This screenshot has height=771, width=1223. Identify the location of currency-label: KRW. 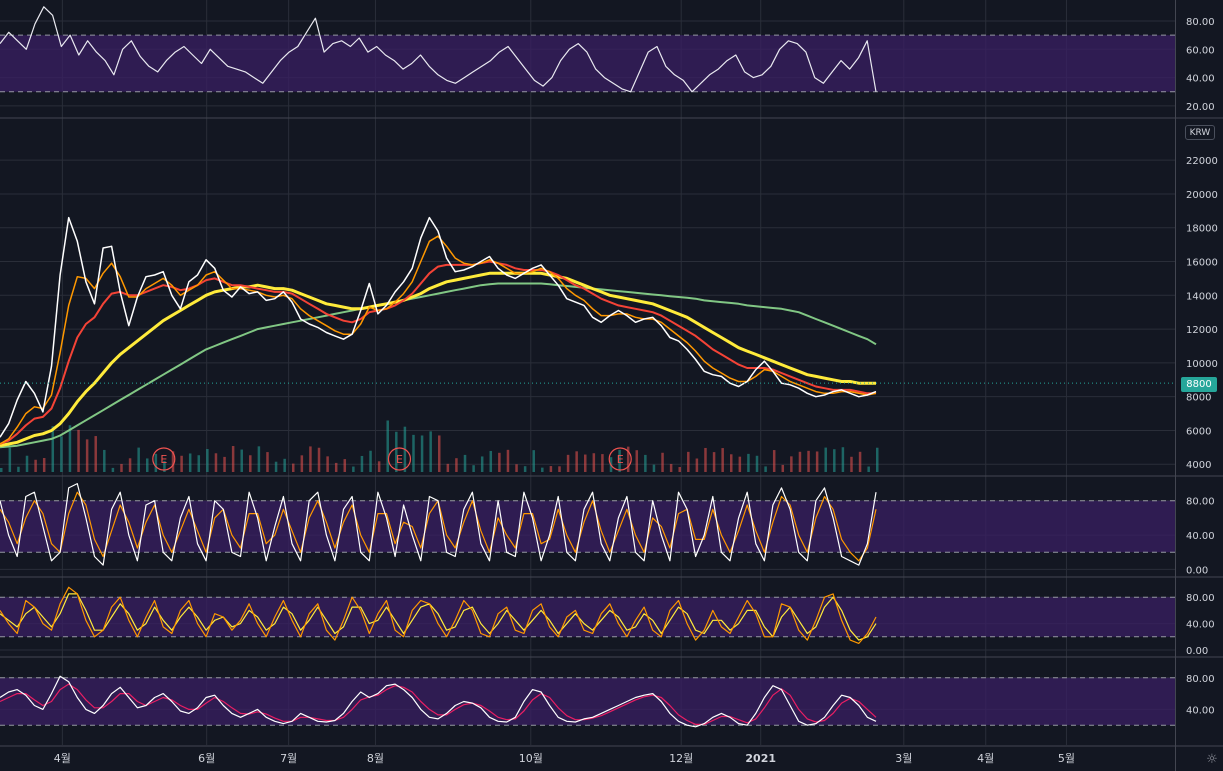
(1200, 132).